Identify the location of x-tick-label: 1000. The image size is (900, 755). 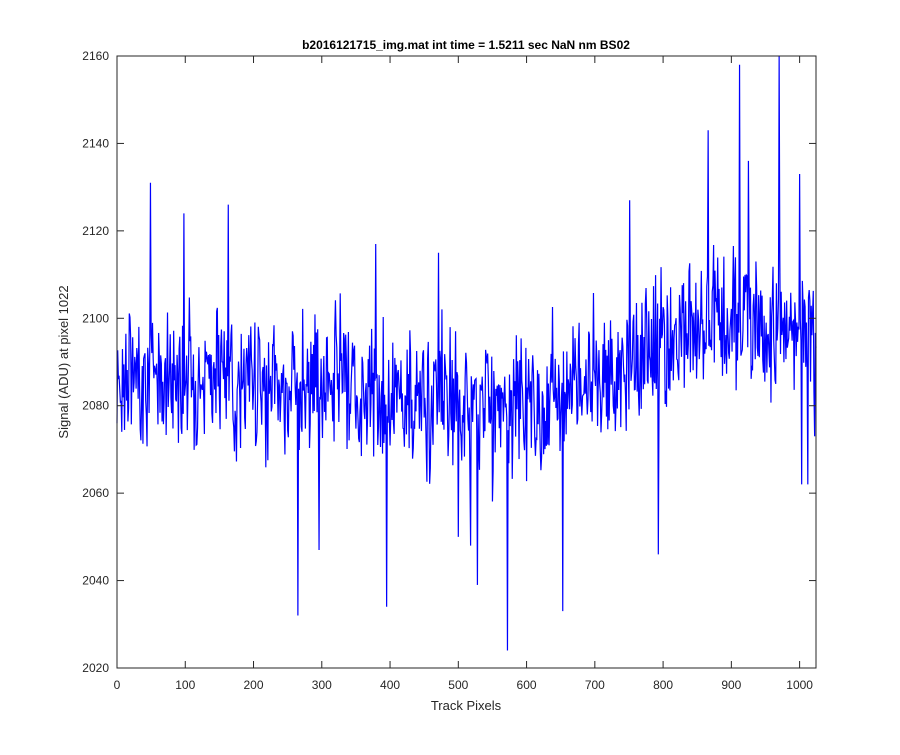
(799, 685).